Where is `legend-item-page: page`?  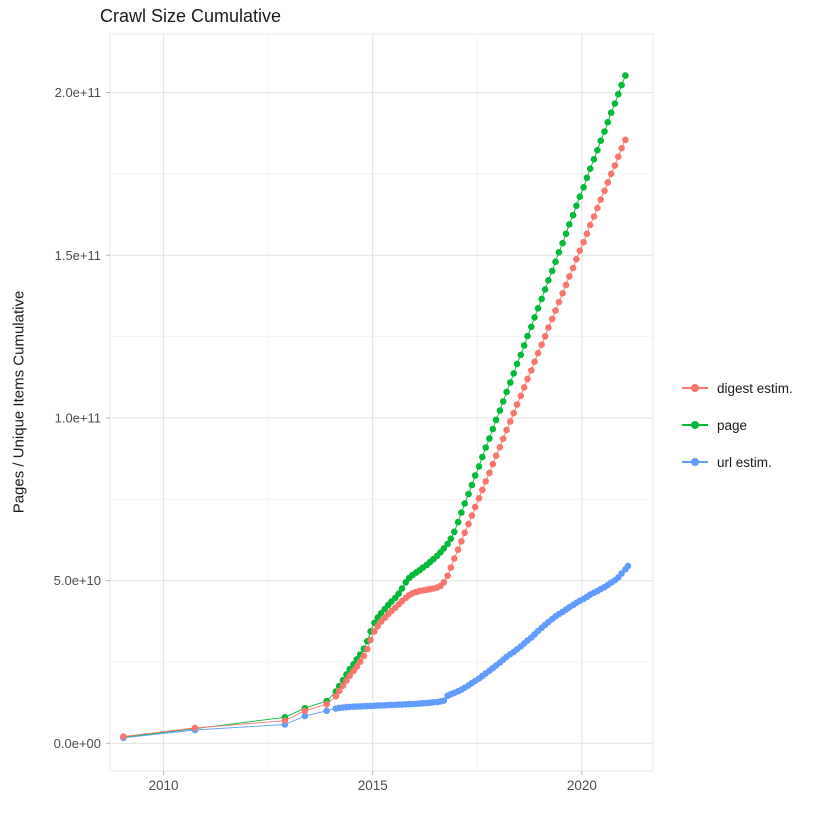 legend-item-page: page is located at coordinates (737, 425).